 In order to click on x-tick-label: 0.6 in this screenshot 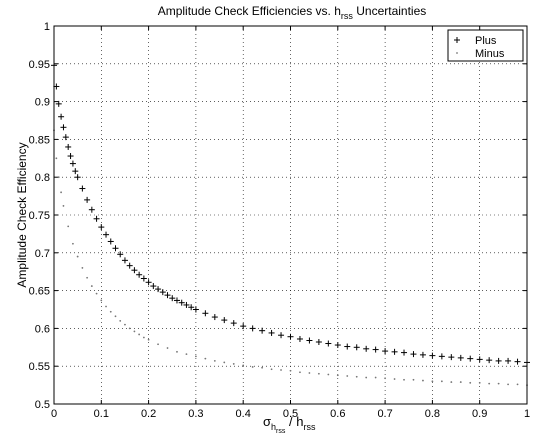, I will do `click(337, 414)`.